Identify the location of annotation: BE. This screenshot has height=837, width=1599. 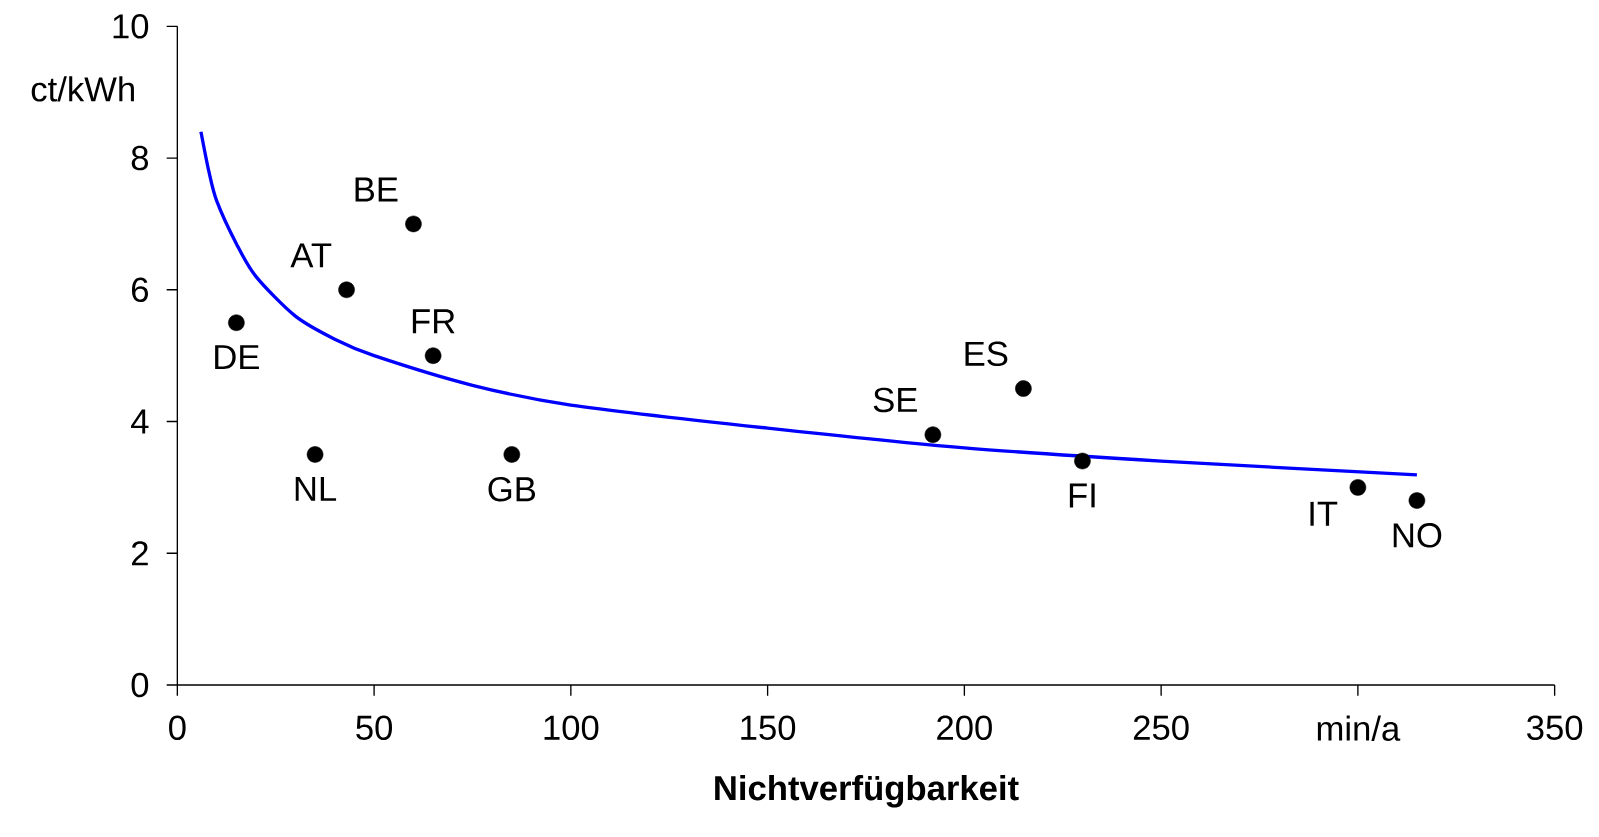
(376, 189).